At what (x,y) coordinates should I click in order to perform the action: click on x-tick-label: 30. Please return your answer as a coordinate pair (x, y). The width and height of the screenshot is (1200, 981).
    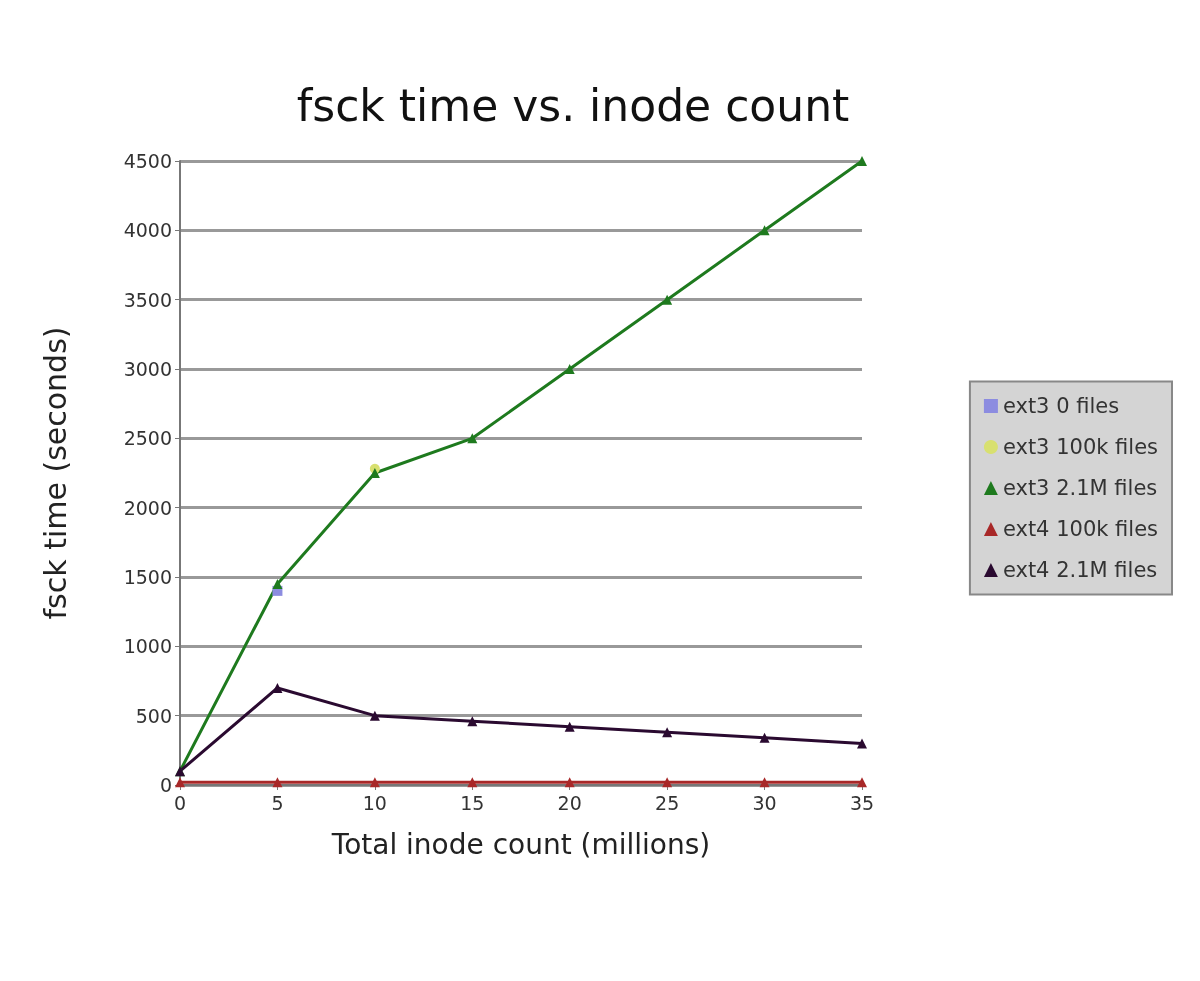
    Looking at the image, I should click on (764, 802).